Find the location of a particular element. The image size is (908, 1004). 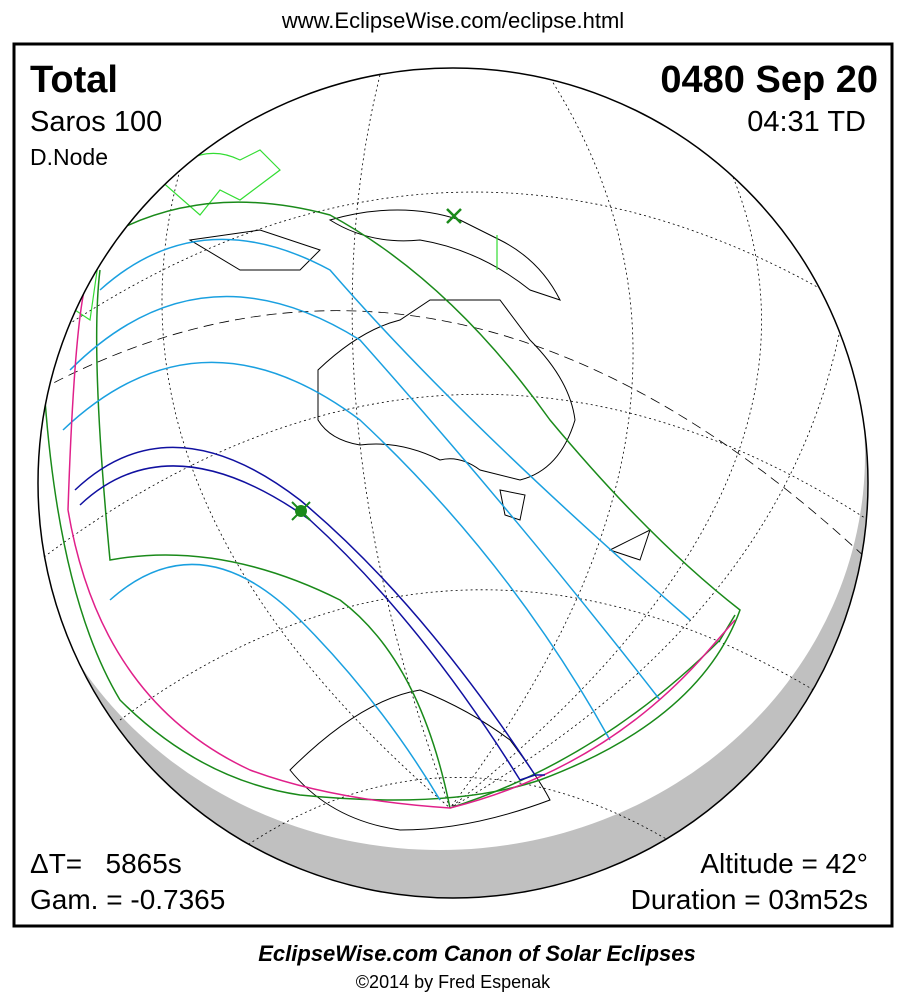

new-guinea is located at coordinates (444, 255).